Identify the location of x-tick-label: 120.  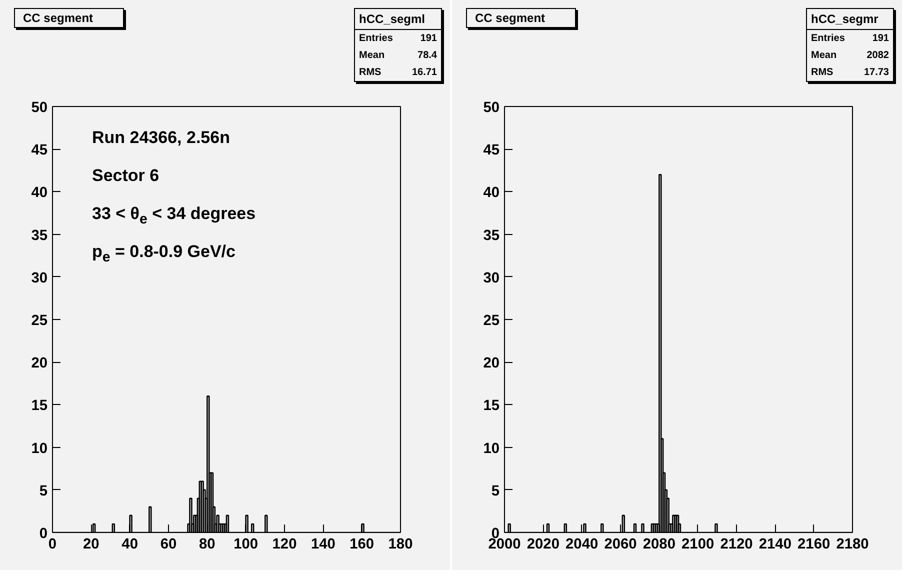
(284, 544).